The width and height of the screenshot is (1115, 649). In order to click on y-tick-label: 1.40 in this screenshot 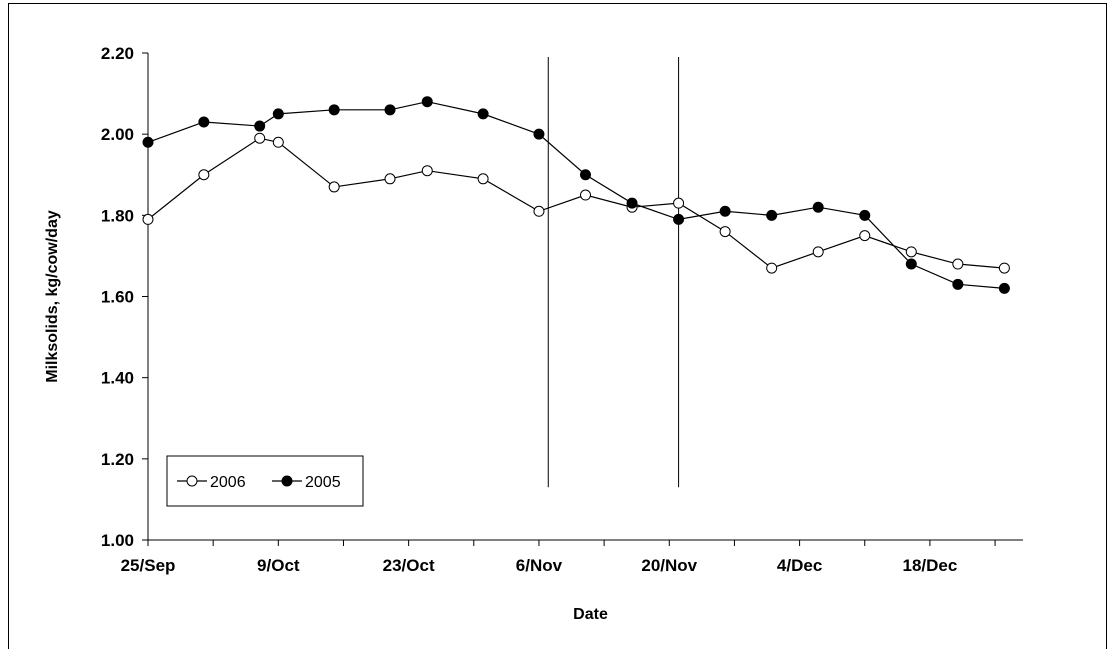, I will do `click(117, 378)`.